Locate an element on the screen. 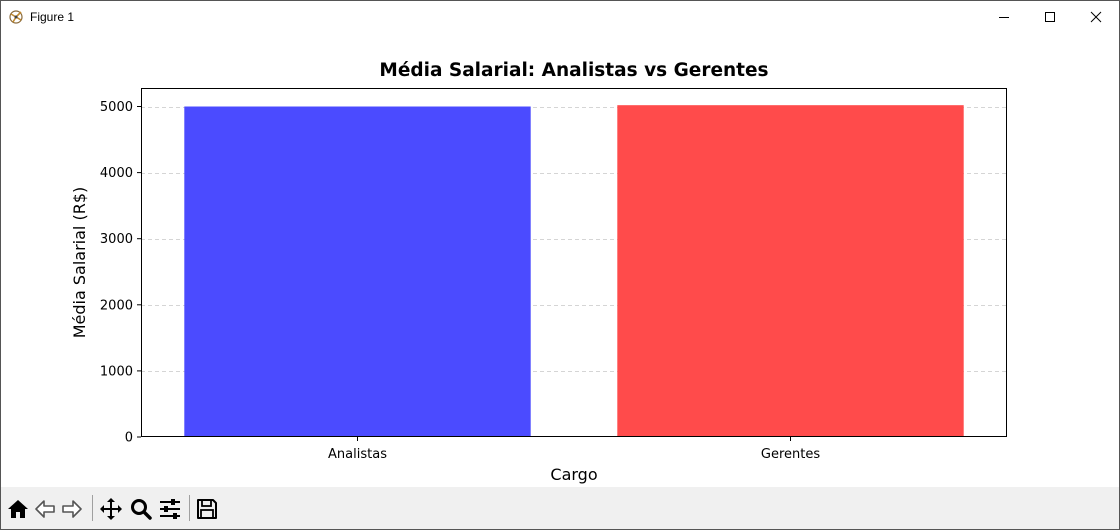  close-icon is located at coordinates (1096, 17).